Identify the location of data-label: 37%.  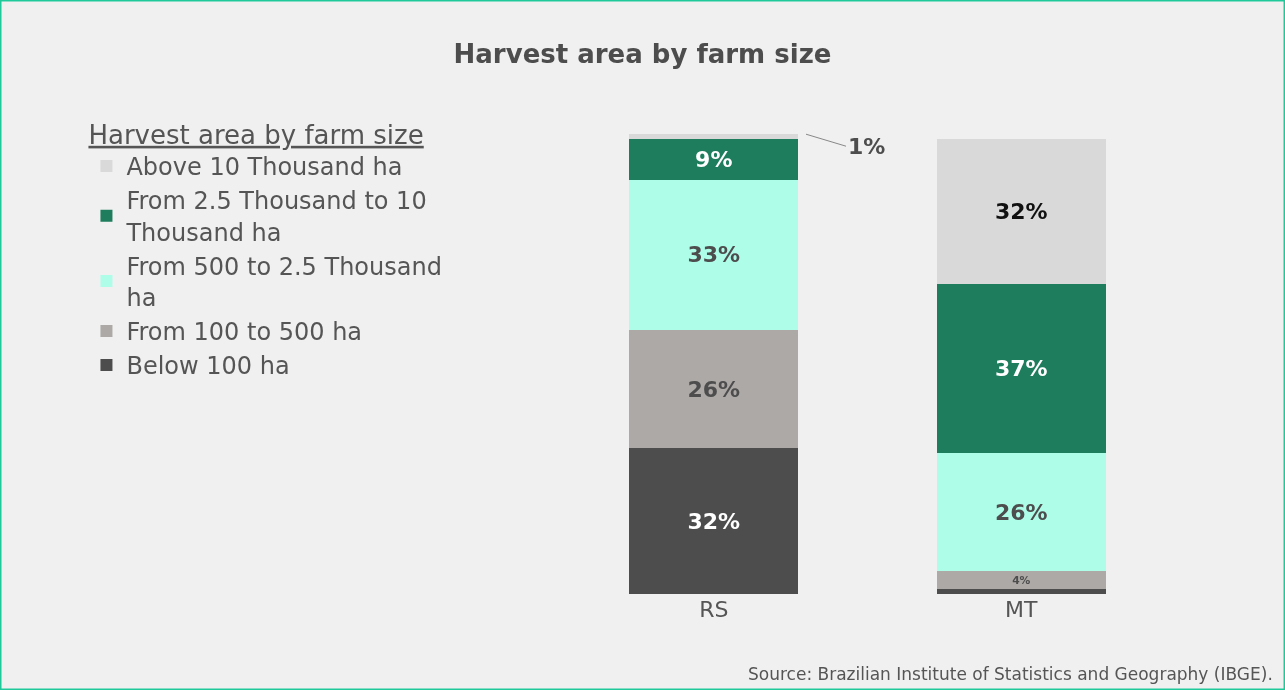
(1021, 369).